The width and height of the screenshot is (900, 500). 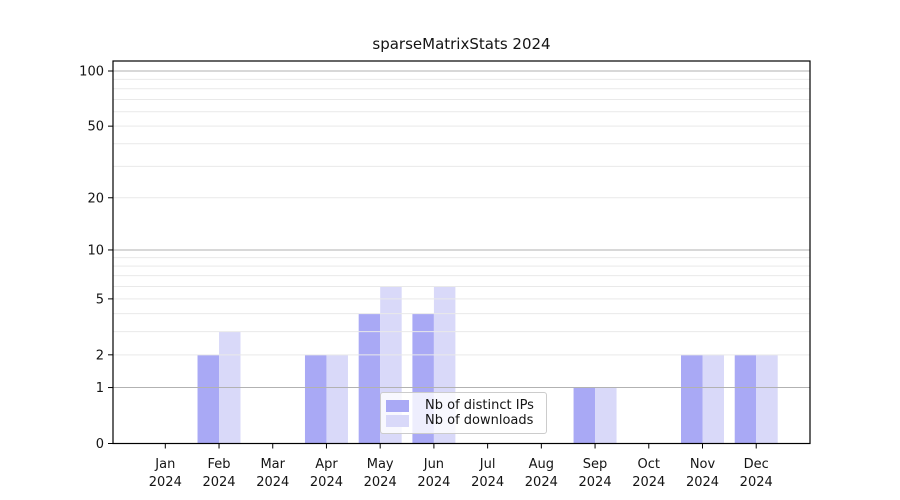 I want to click on legend: Nb of distinct IPs Nb of downloads, so click(x=463, y=413).